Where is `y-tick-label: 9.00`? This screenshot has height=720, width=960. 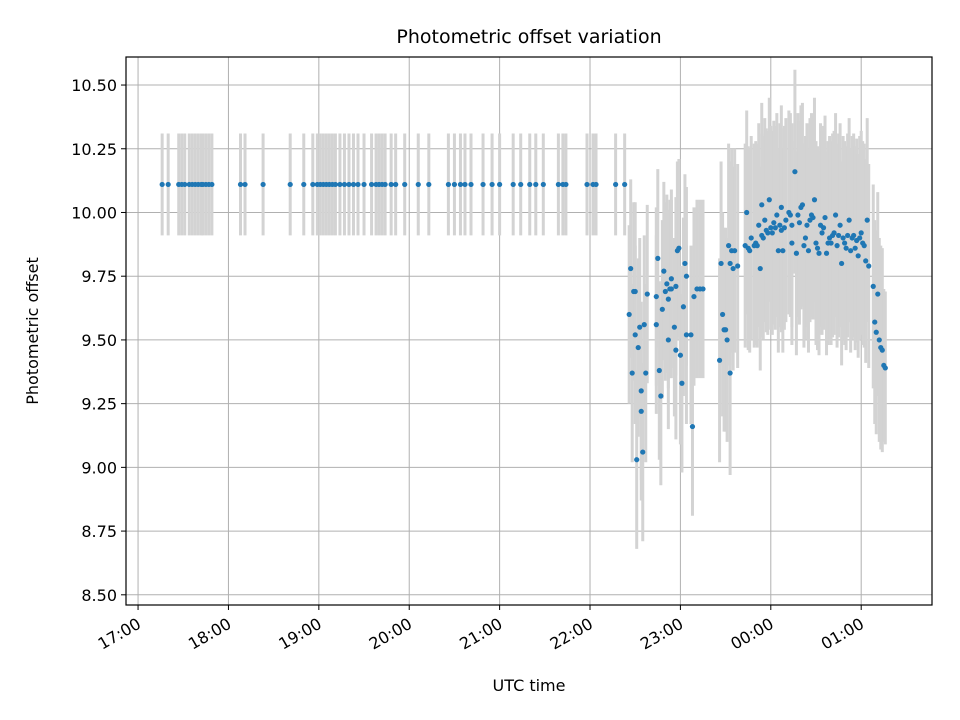 y-tick-label: 9.00 is located at coordinates (99, 467).